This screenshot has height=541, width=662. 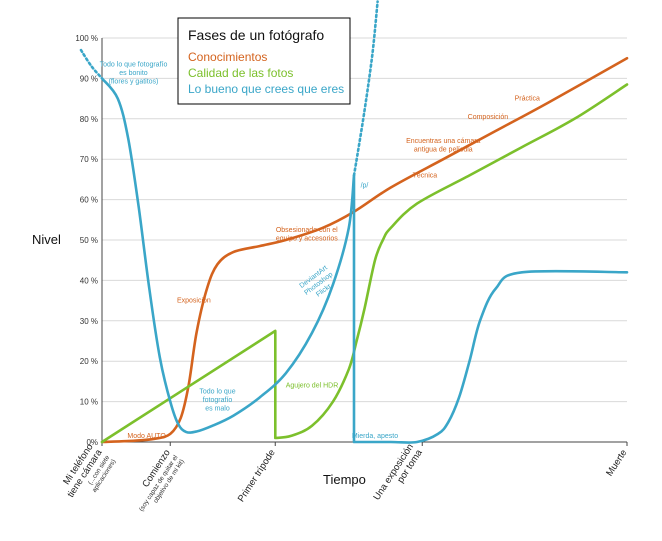 I want to click on legend-item-calidad: Calidad de las fotos, so click(x=240, y=73).